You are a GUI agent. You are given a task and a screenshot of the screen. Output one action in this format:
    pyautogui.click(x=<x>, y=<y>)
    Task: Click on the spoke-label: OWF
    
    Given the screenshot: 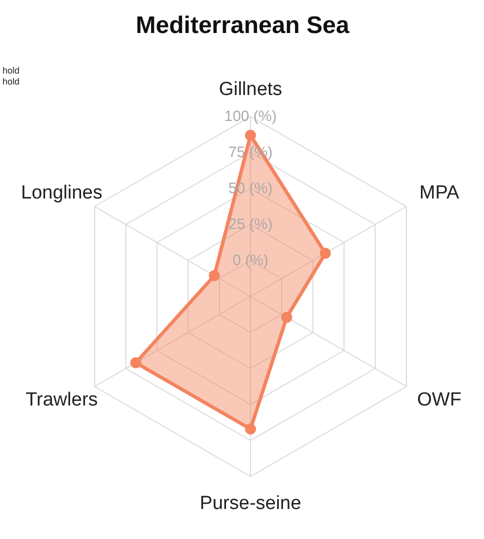 What is the action you would take?
    pyautogui.click(x=439, y=400)
    